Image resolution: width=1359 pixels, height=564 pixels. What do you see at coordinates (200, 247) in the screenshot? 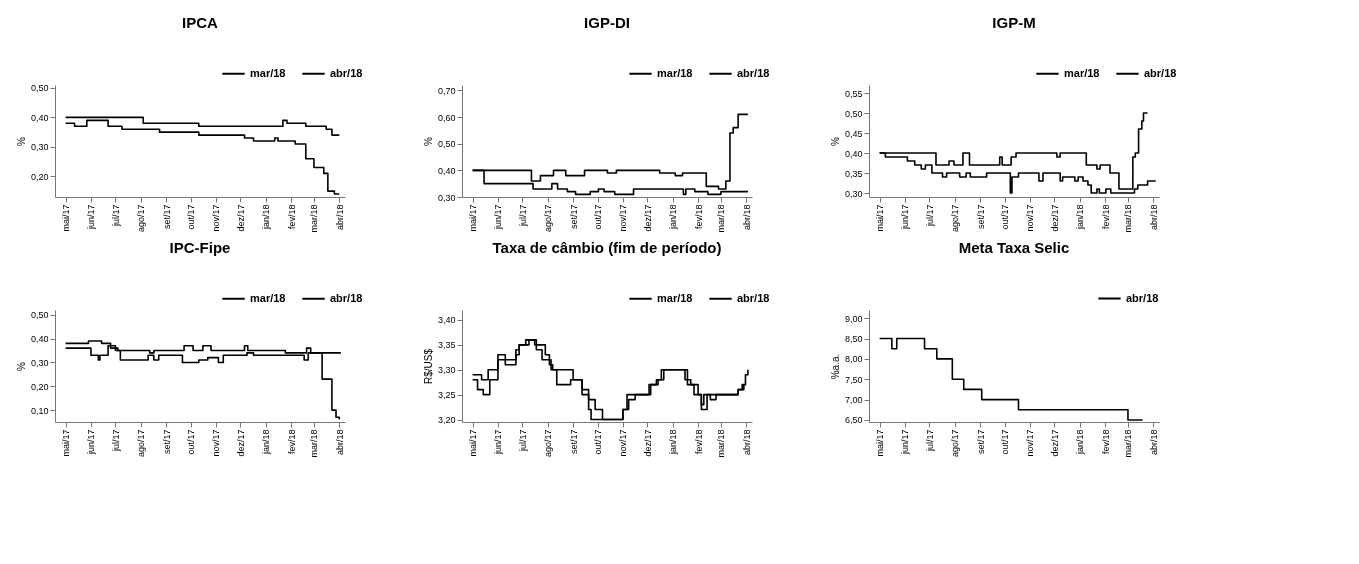
I see `chart-title: IPC-Fipe` at bounding box center [200, 247].